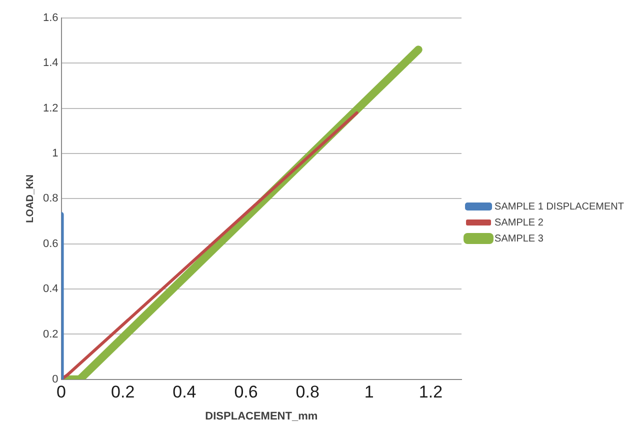 The width and height of the screenshot is (644, 441). I want to click on y-tick-label: 0.4, so click(50, 289).